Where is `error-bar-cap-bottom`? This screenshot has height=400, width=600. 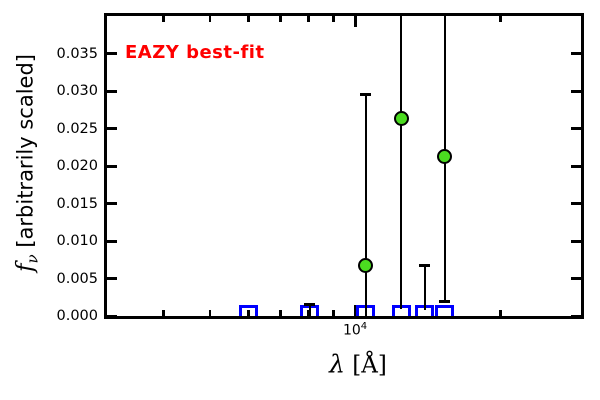
error-bar-cap-bottom is located at coordinates (445, 301).